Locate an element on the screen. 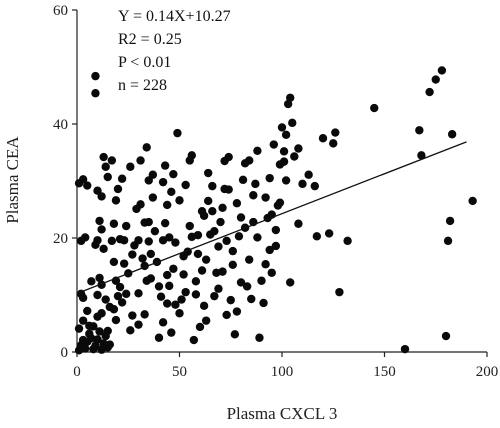 The height and width of the screenshot is (428, 500). annotation-equation: Y = 0.14X+10.27 is located at coordinates (174, 16).